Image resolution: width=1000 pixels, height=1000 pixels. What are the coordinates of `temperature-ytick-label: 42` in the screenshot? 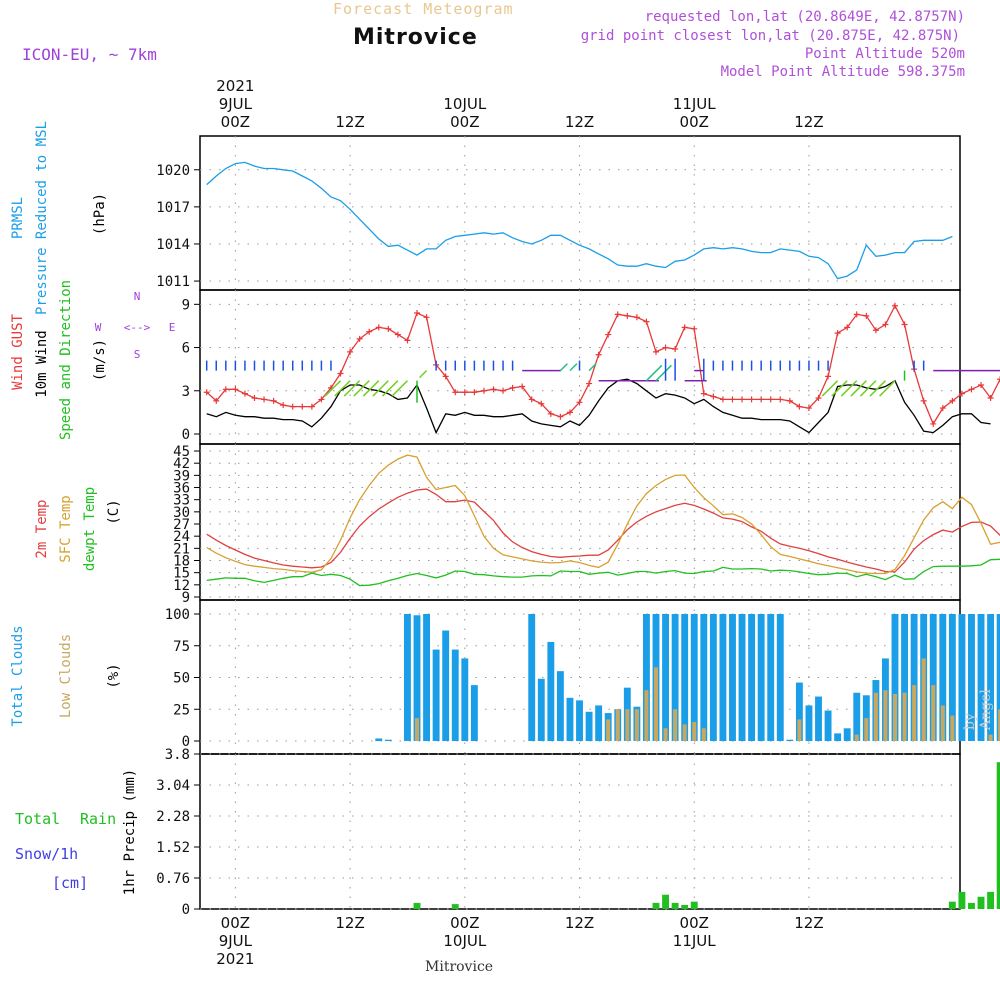 It's located at (181, 464).